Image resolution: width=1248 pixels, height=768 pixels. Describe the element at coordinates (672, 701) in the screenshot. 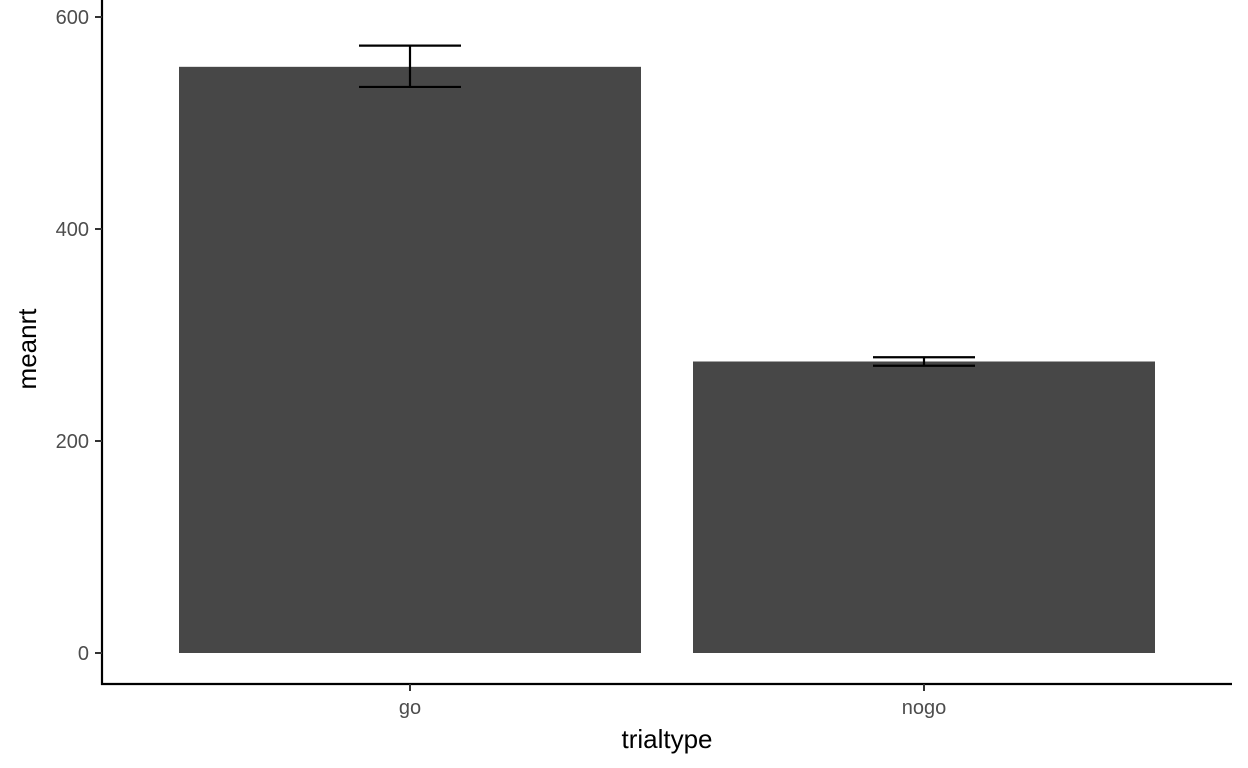

I see `x-axis-ticks: go nogo` at that location.